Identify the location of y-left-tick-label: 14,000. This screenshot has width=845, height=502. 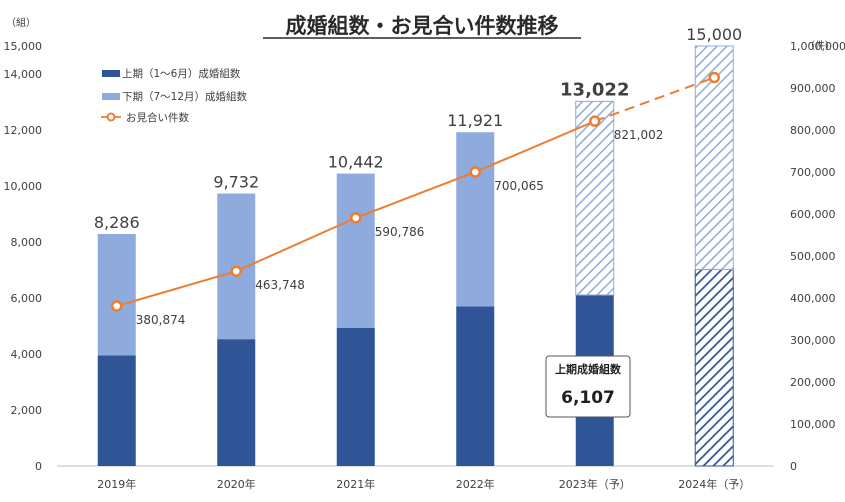
(23, 74).